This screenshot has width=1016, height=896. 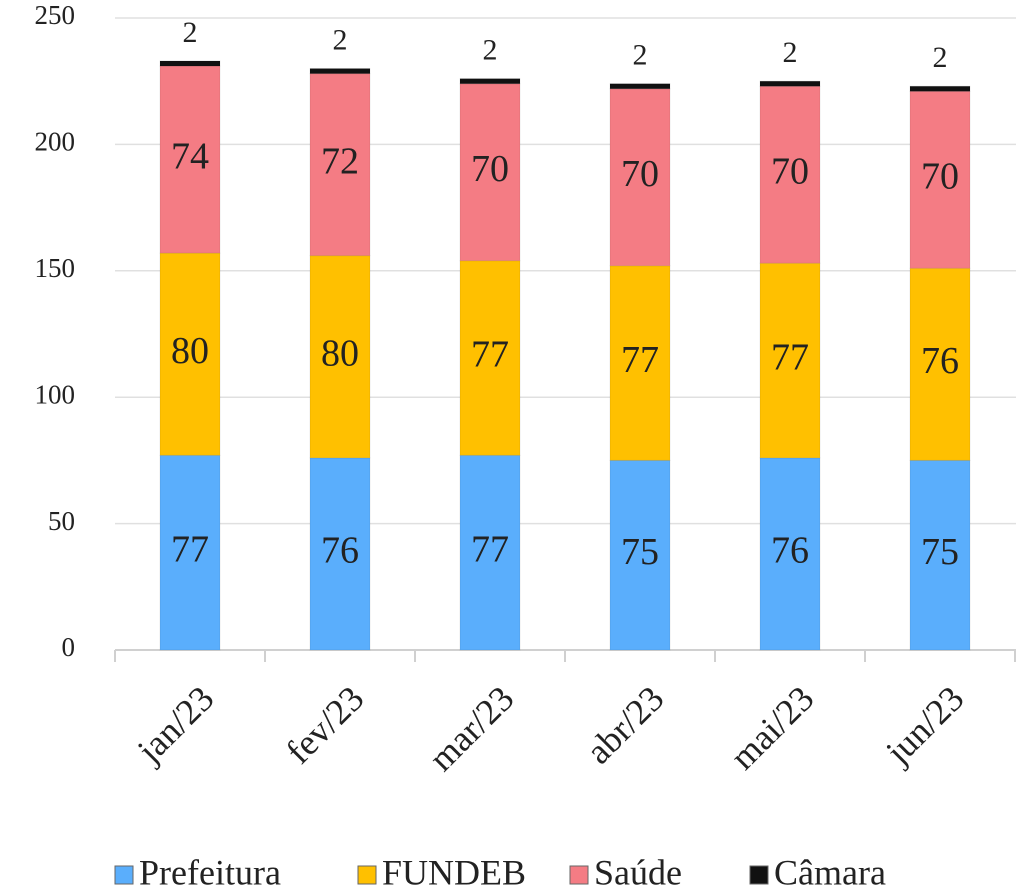 What do you see at coordinates (55, 268) in the screenshot?
I see `y-tick-label: 150` at bounding box center [55, 268].